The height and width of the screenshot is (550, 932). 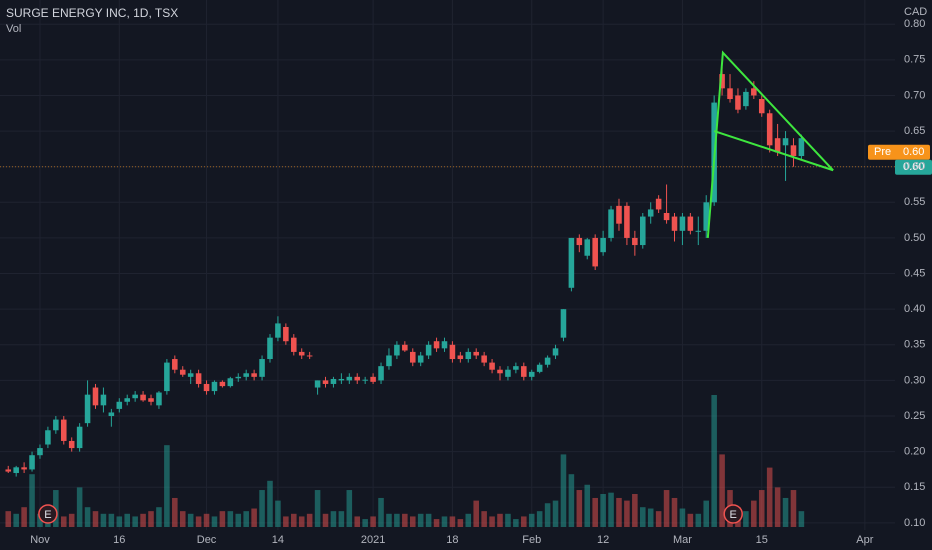 What do you see at coordinates (914, 60) in the screenshot?
I see `y-tick-label: 0.75` at bounding box center [914, 60].